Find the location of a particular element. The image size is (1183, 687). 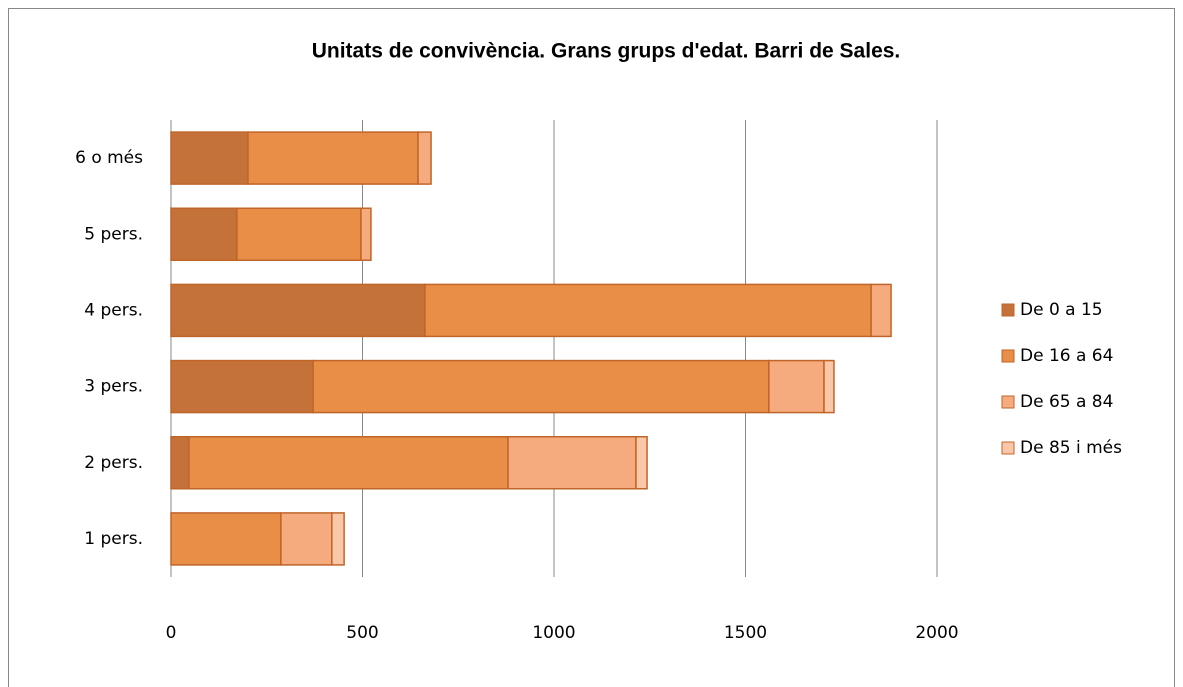

legend-label: De 16 a 64 is located at coordinates (1066, 356).